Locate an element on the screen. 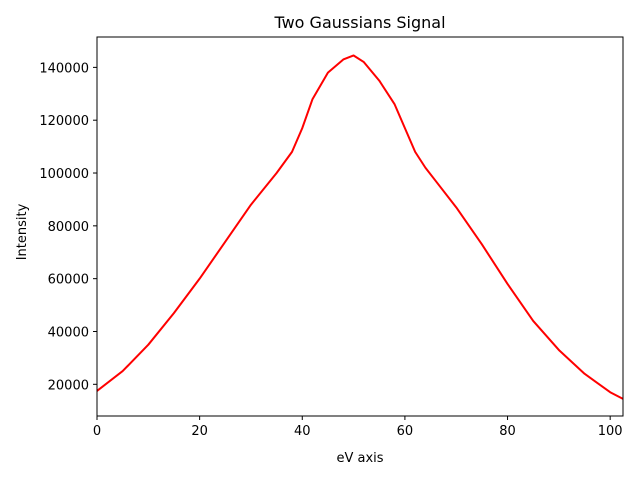  y-tick-label: 60000 is located at coordinates (68, 280).